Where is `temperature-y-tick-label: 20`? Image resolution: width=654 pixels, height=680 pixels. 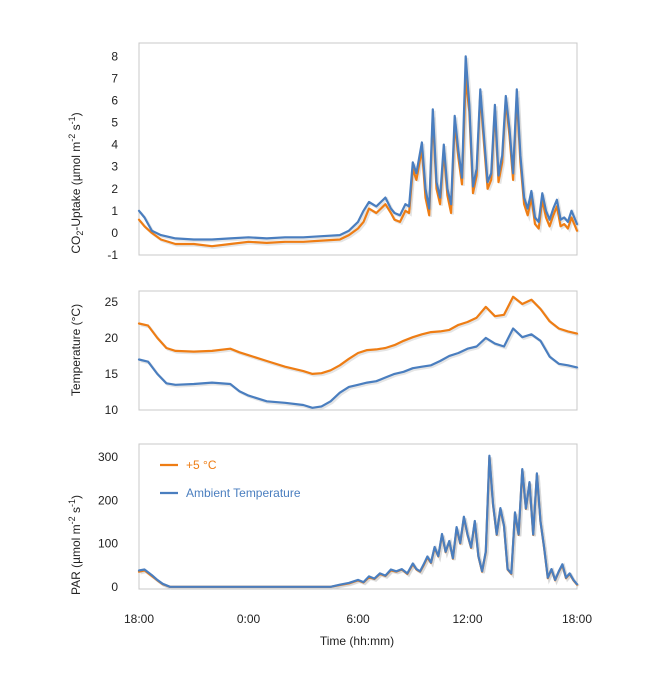
temperature-y-tick-label: 20 is located at coordinates (112, 338).